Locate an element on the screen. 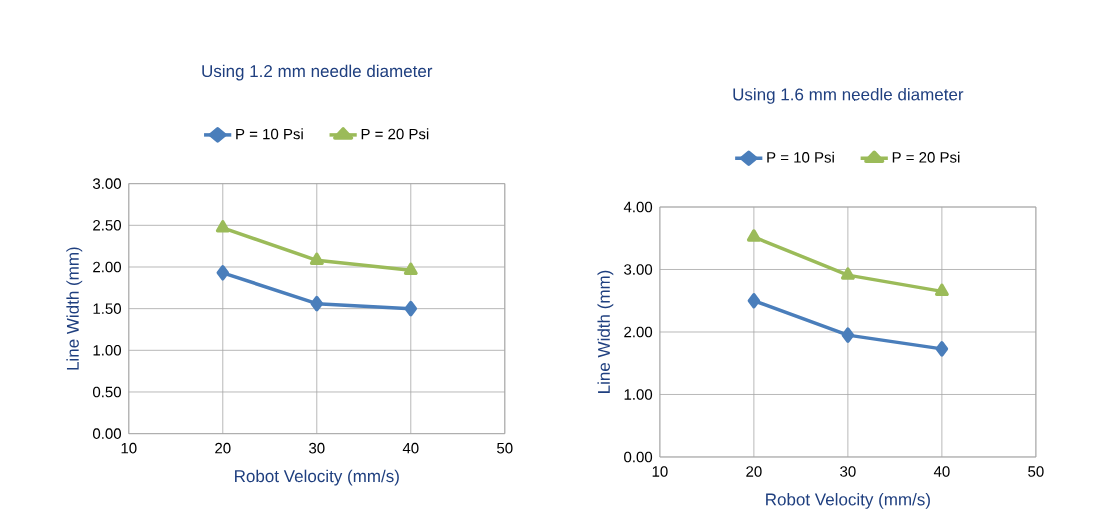 The image size is (1102, 527). y-tick-label: 4.00 is located at coordinates (638, 207).